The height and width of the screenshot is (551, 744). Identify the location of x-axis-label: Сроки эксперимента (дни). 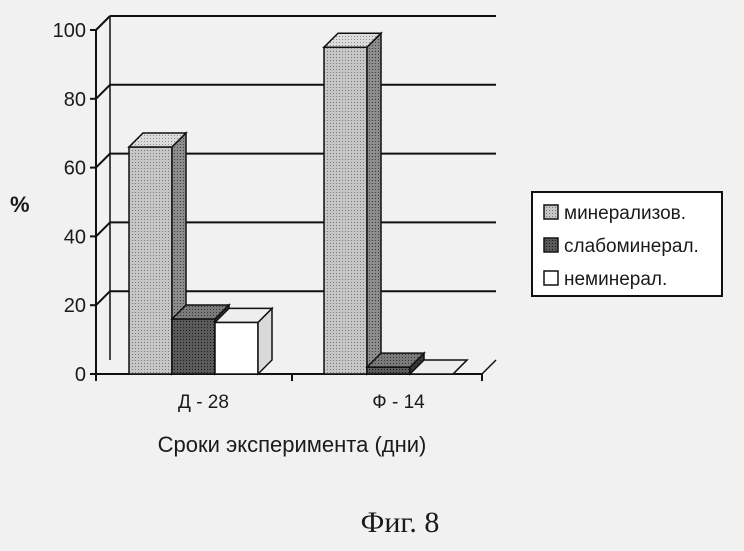
(292, 444).